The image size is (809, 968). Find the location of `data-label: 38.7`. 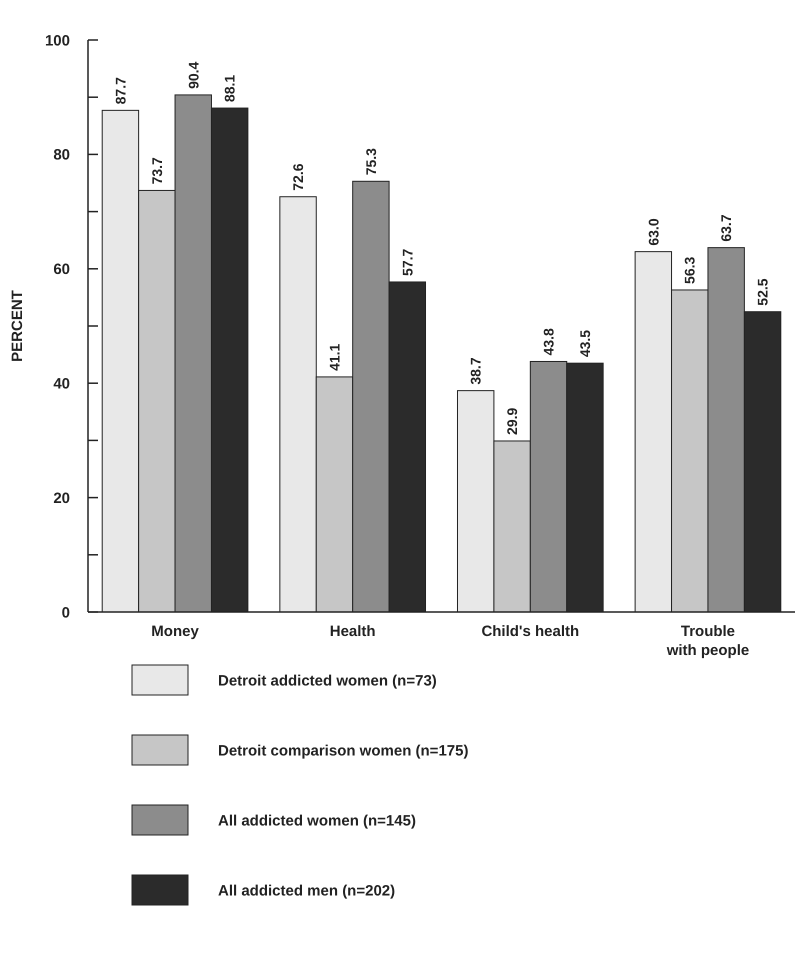

data-label: 38.7 is located at coordinates (476, 371).